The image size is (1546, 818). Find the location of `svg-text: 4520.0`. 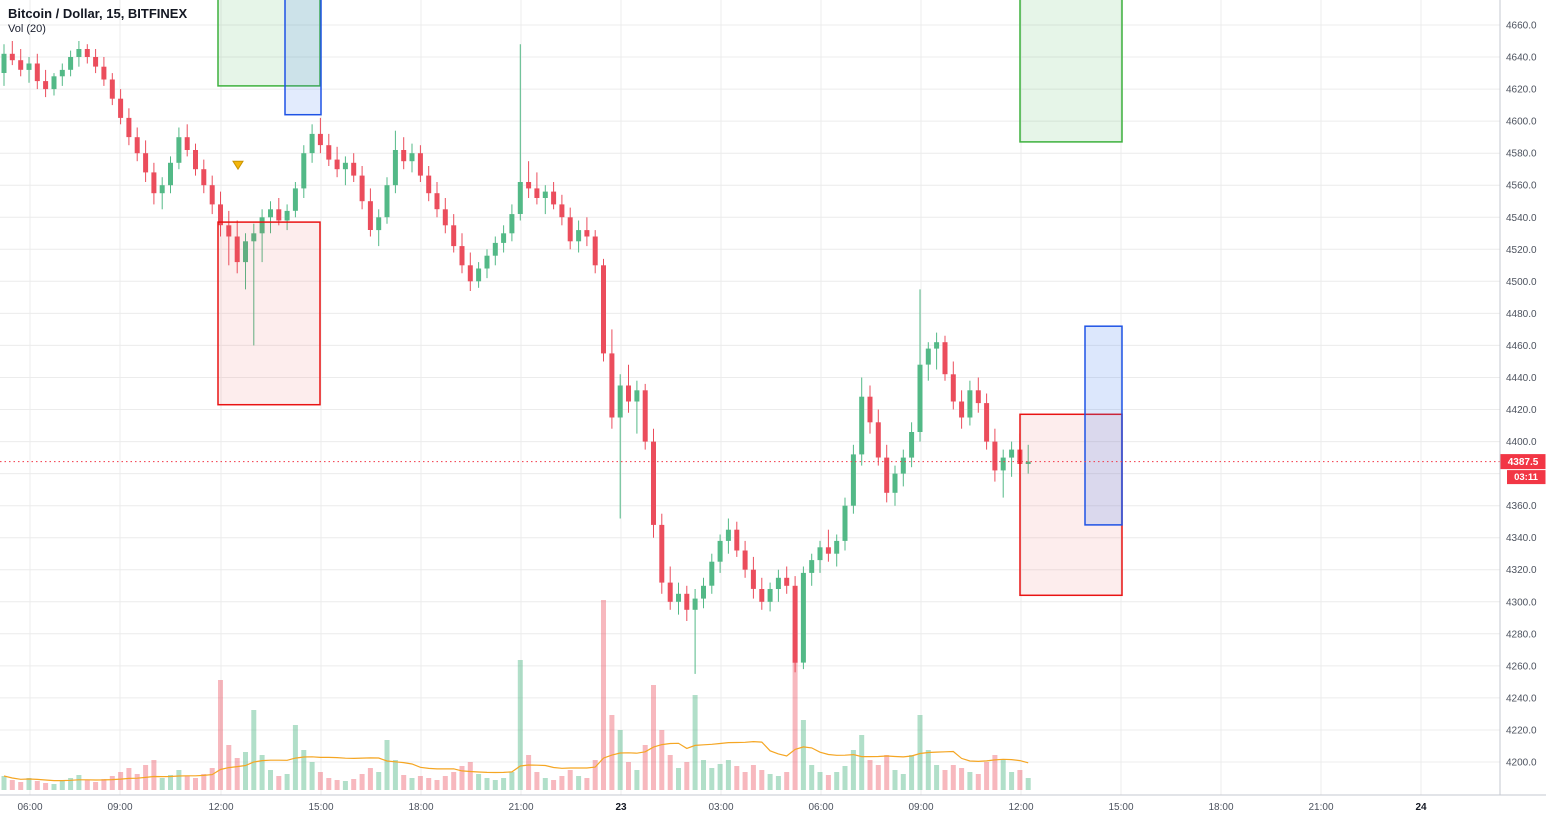

svg-text: 4520.0 is located at coordinates (1521, 250).